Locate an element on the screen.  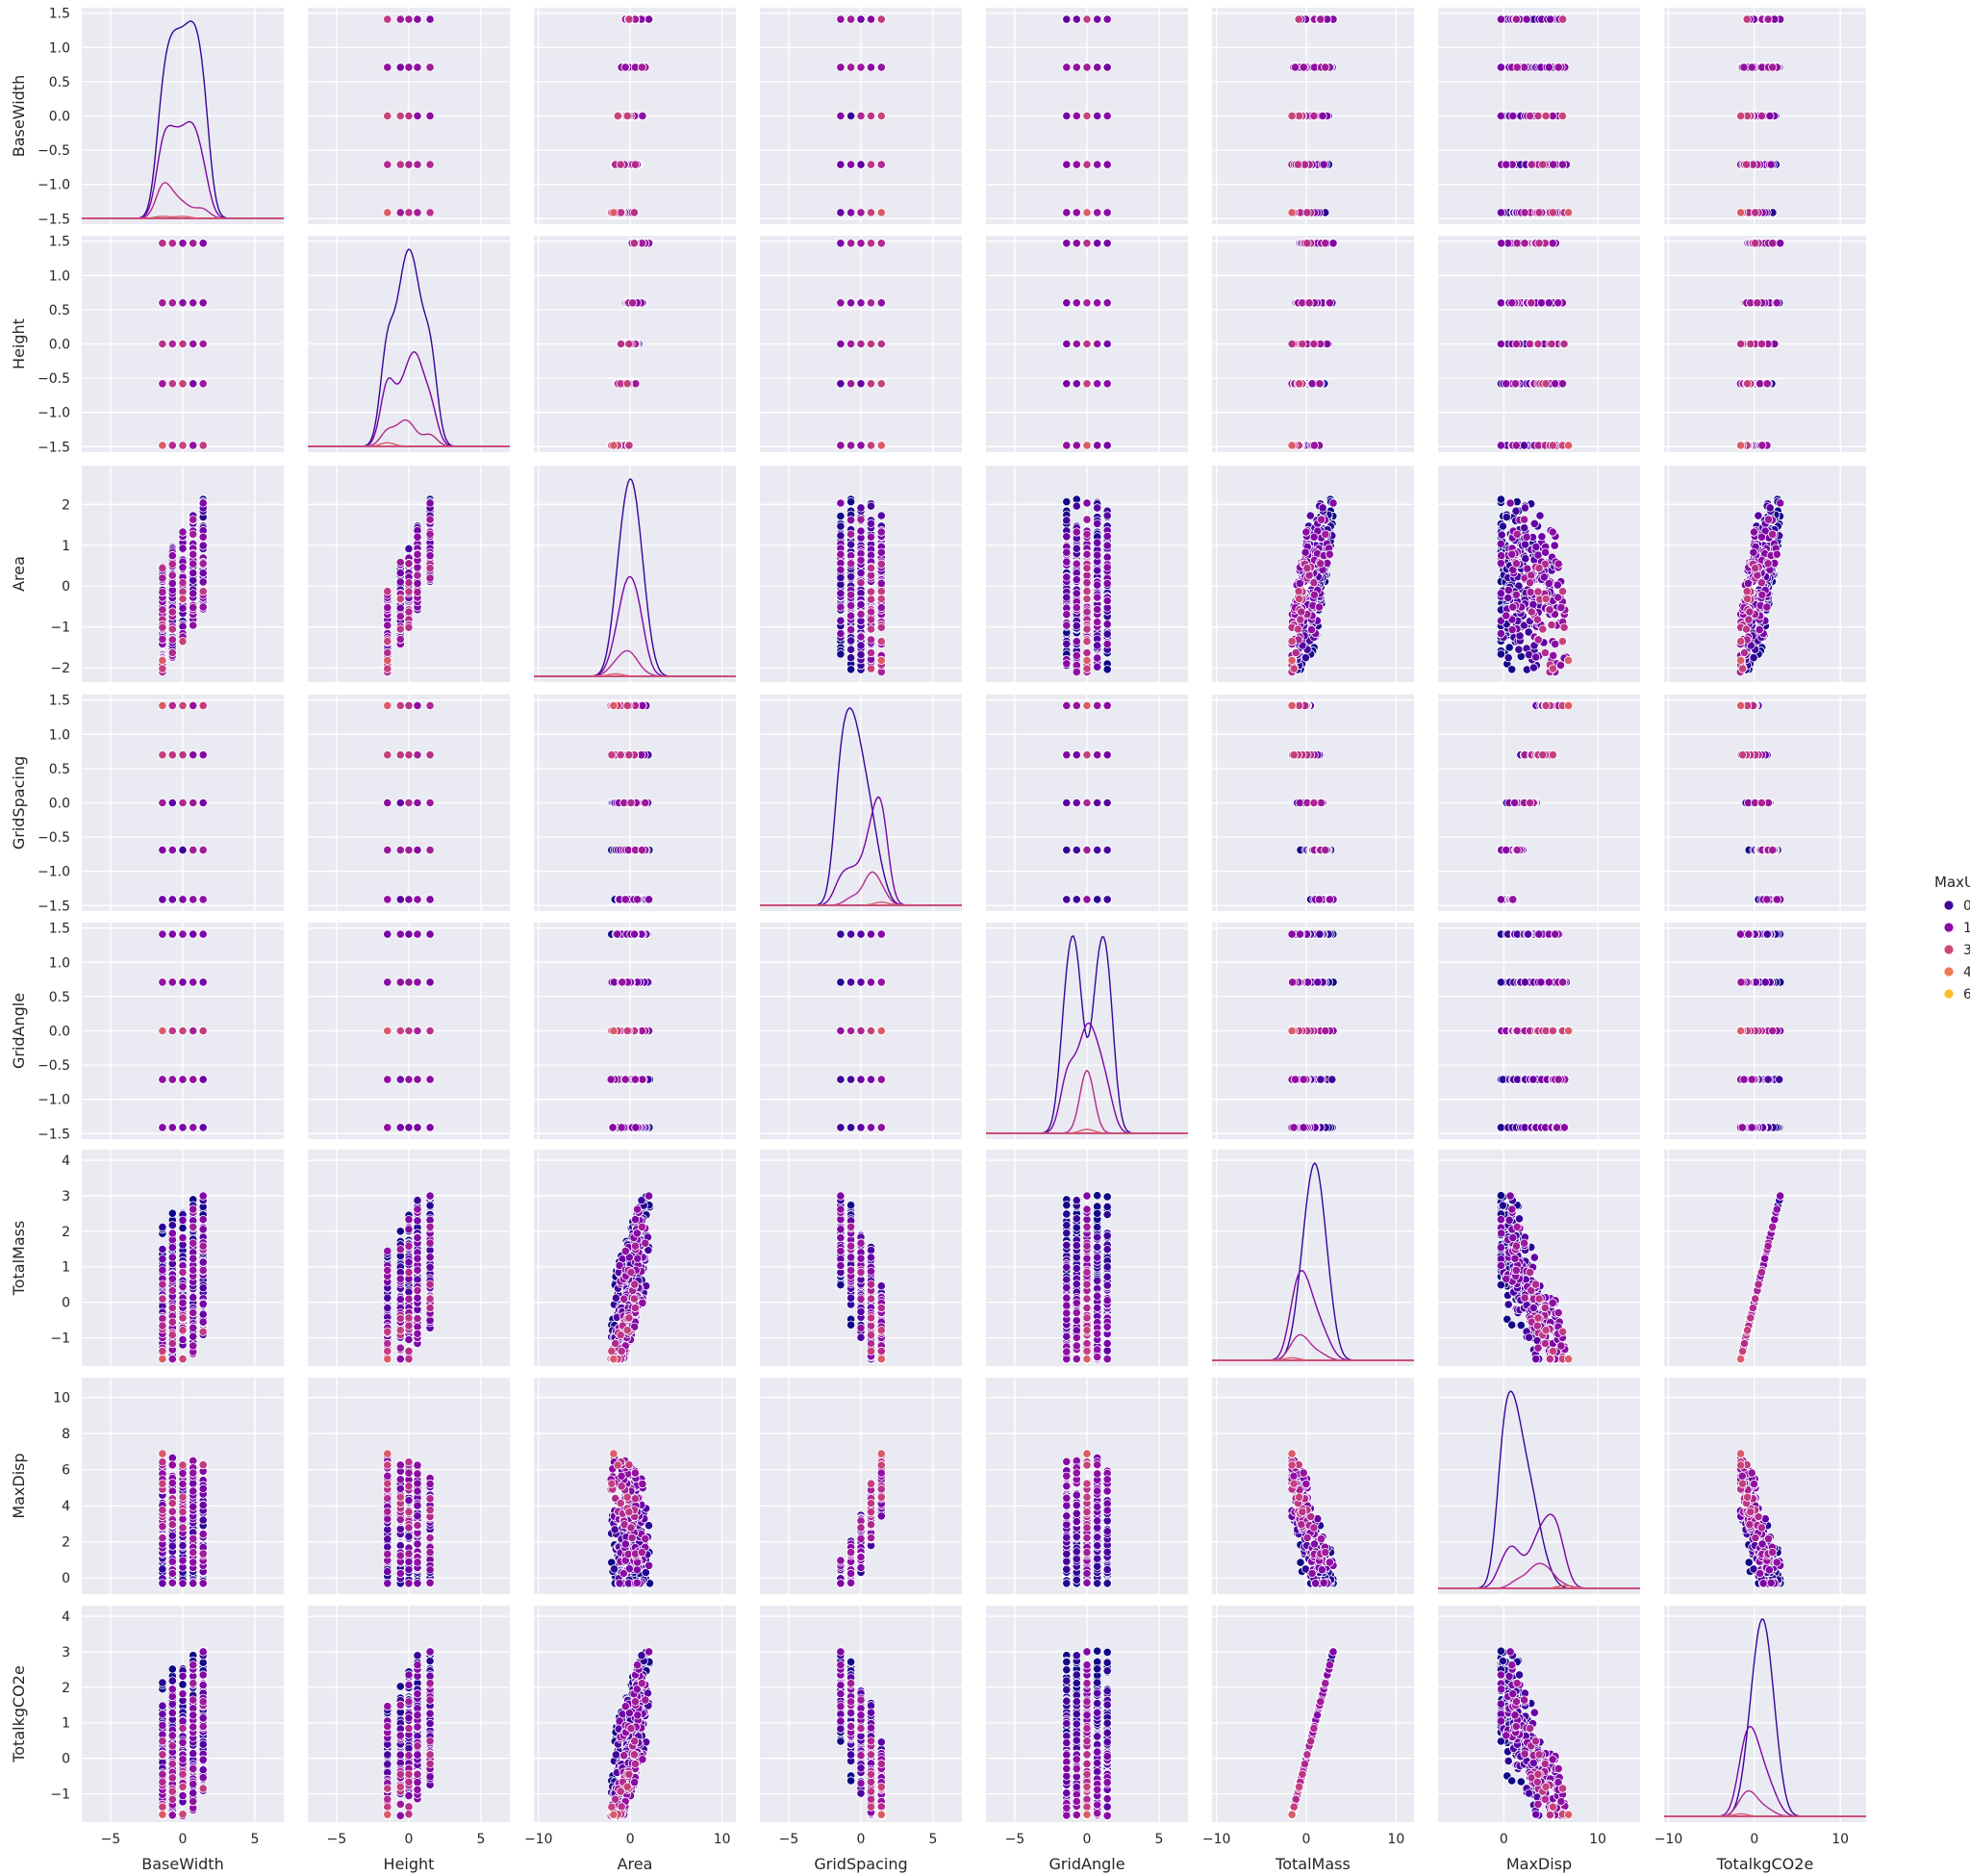
cell-Height-vs-TotalMass is located at coordinates (1313, 344).